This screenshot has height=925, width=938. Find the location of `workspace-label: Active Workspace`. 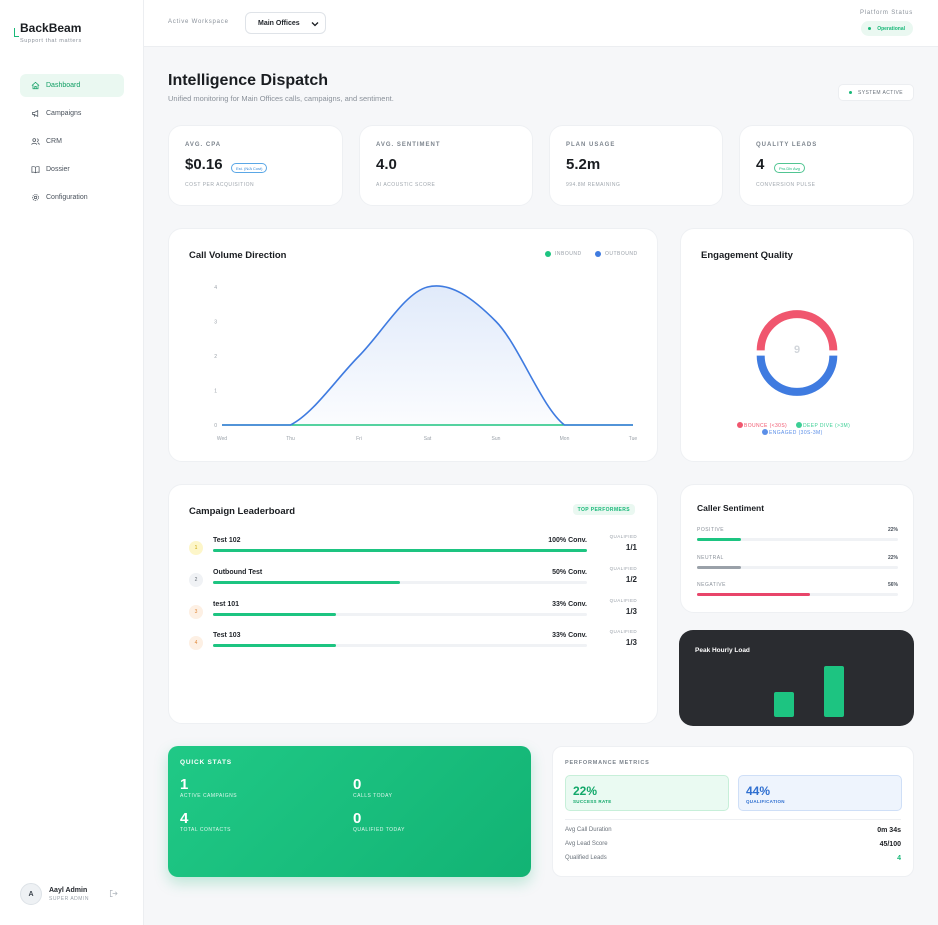

workspace-label: Active Workspace is located at coordinates (198, 22).